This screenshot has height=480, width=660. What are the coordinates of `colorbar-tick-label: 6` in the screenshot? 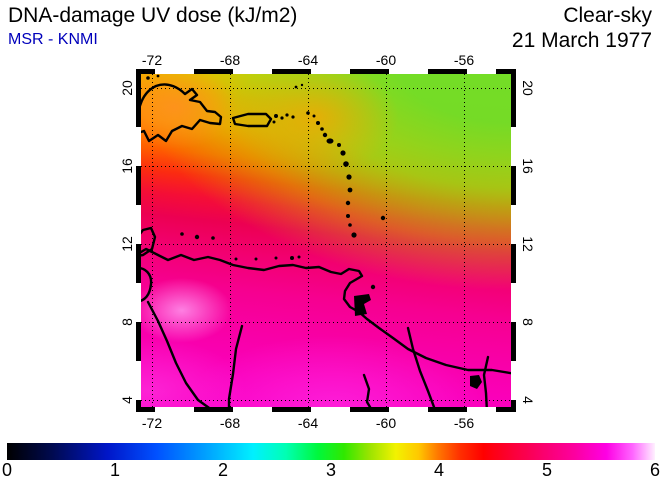 It's located at (654, 470).